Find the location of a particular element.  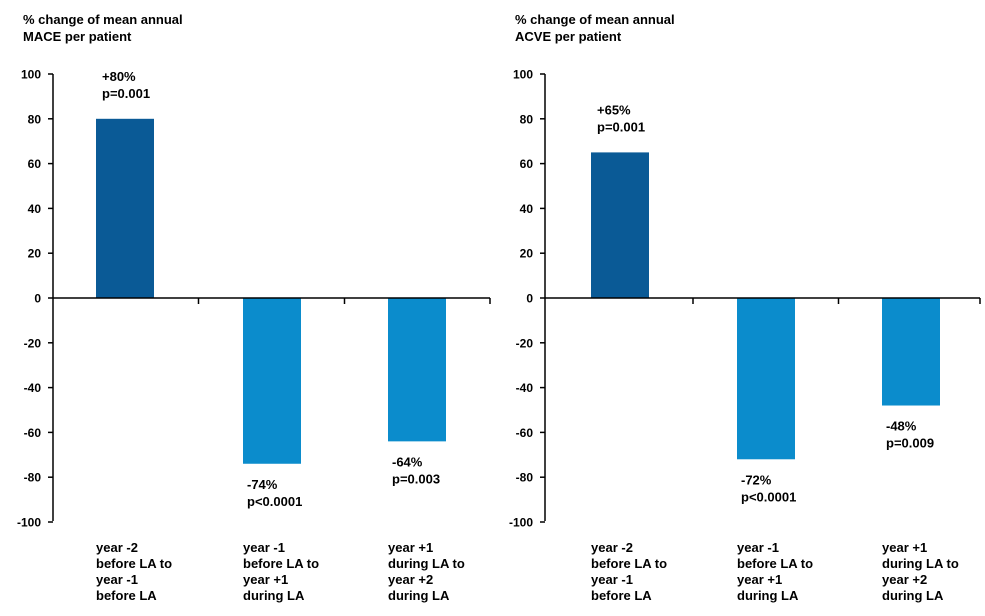

data-label: +80% p=0.001 is located at coordinates (126, 85).